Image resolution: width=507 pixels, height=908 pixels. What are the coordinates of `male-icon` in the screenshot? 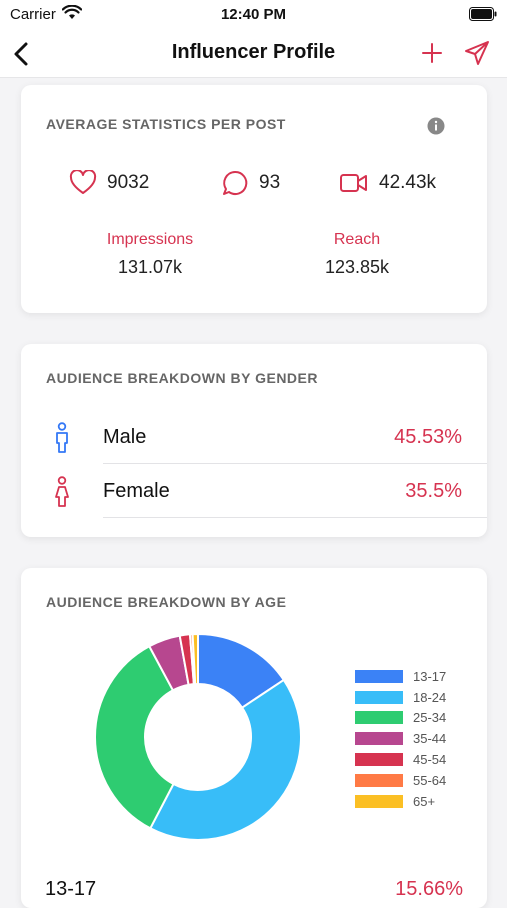 It's located at (62, 440).